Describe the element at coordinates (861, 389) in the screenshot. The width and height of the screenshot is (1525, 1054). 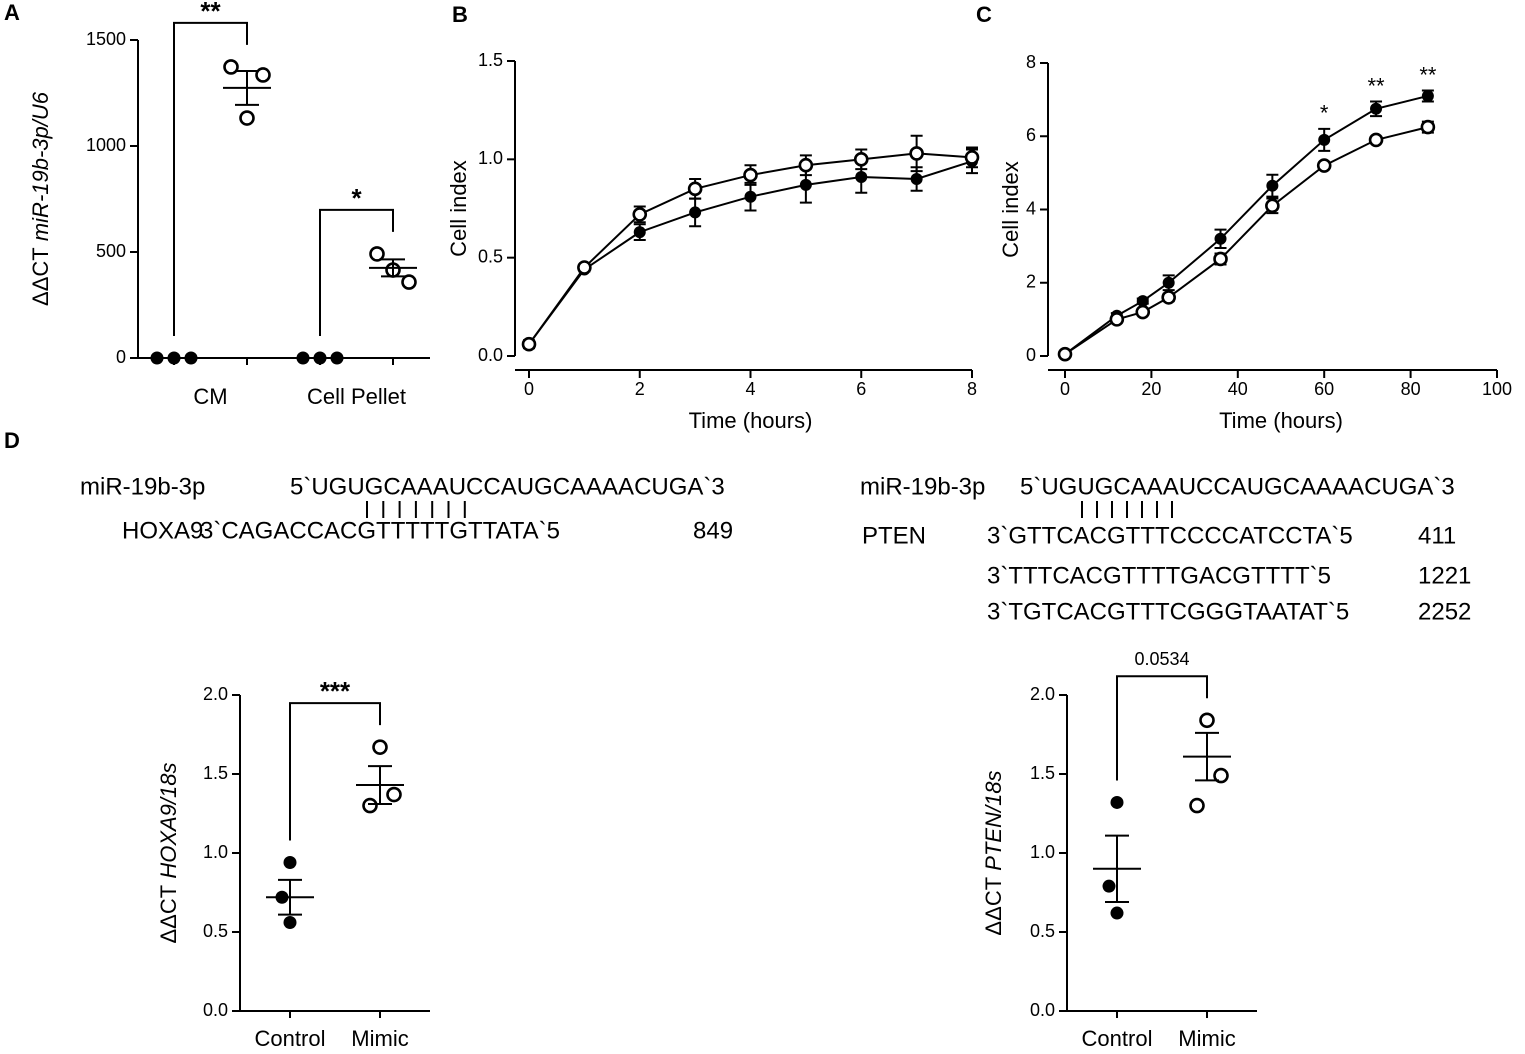
I see `x-tick-label: 6` at that location.